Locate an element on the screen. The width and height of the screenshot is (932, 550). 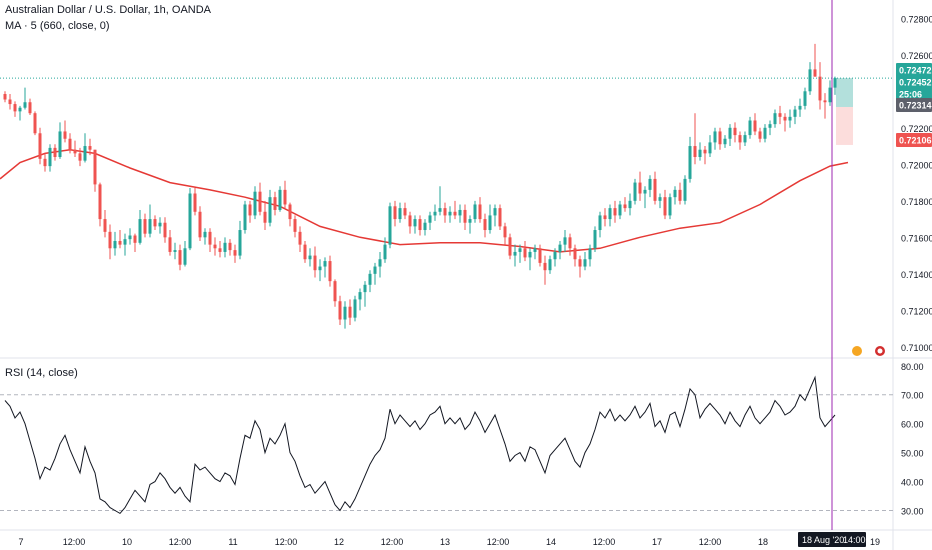
chart-tools-icon is located at coordinates (868, 351).